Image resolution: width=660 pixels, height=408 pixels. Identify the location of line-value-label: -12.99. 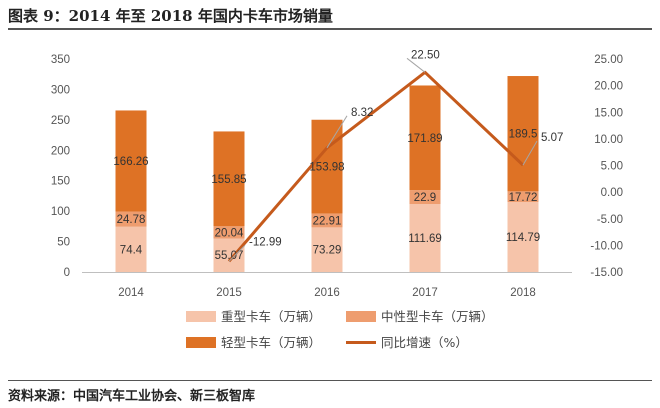
(265, 242).